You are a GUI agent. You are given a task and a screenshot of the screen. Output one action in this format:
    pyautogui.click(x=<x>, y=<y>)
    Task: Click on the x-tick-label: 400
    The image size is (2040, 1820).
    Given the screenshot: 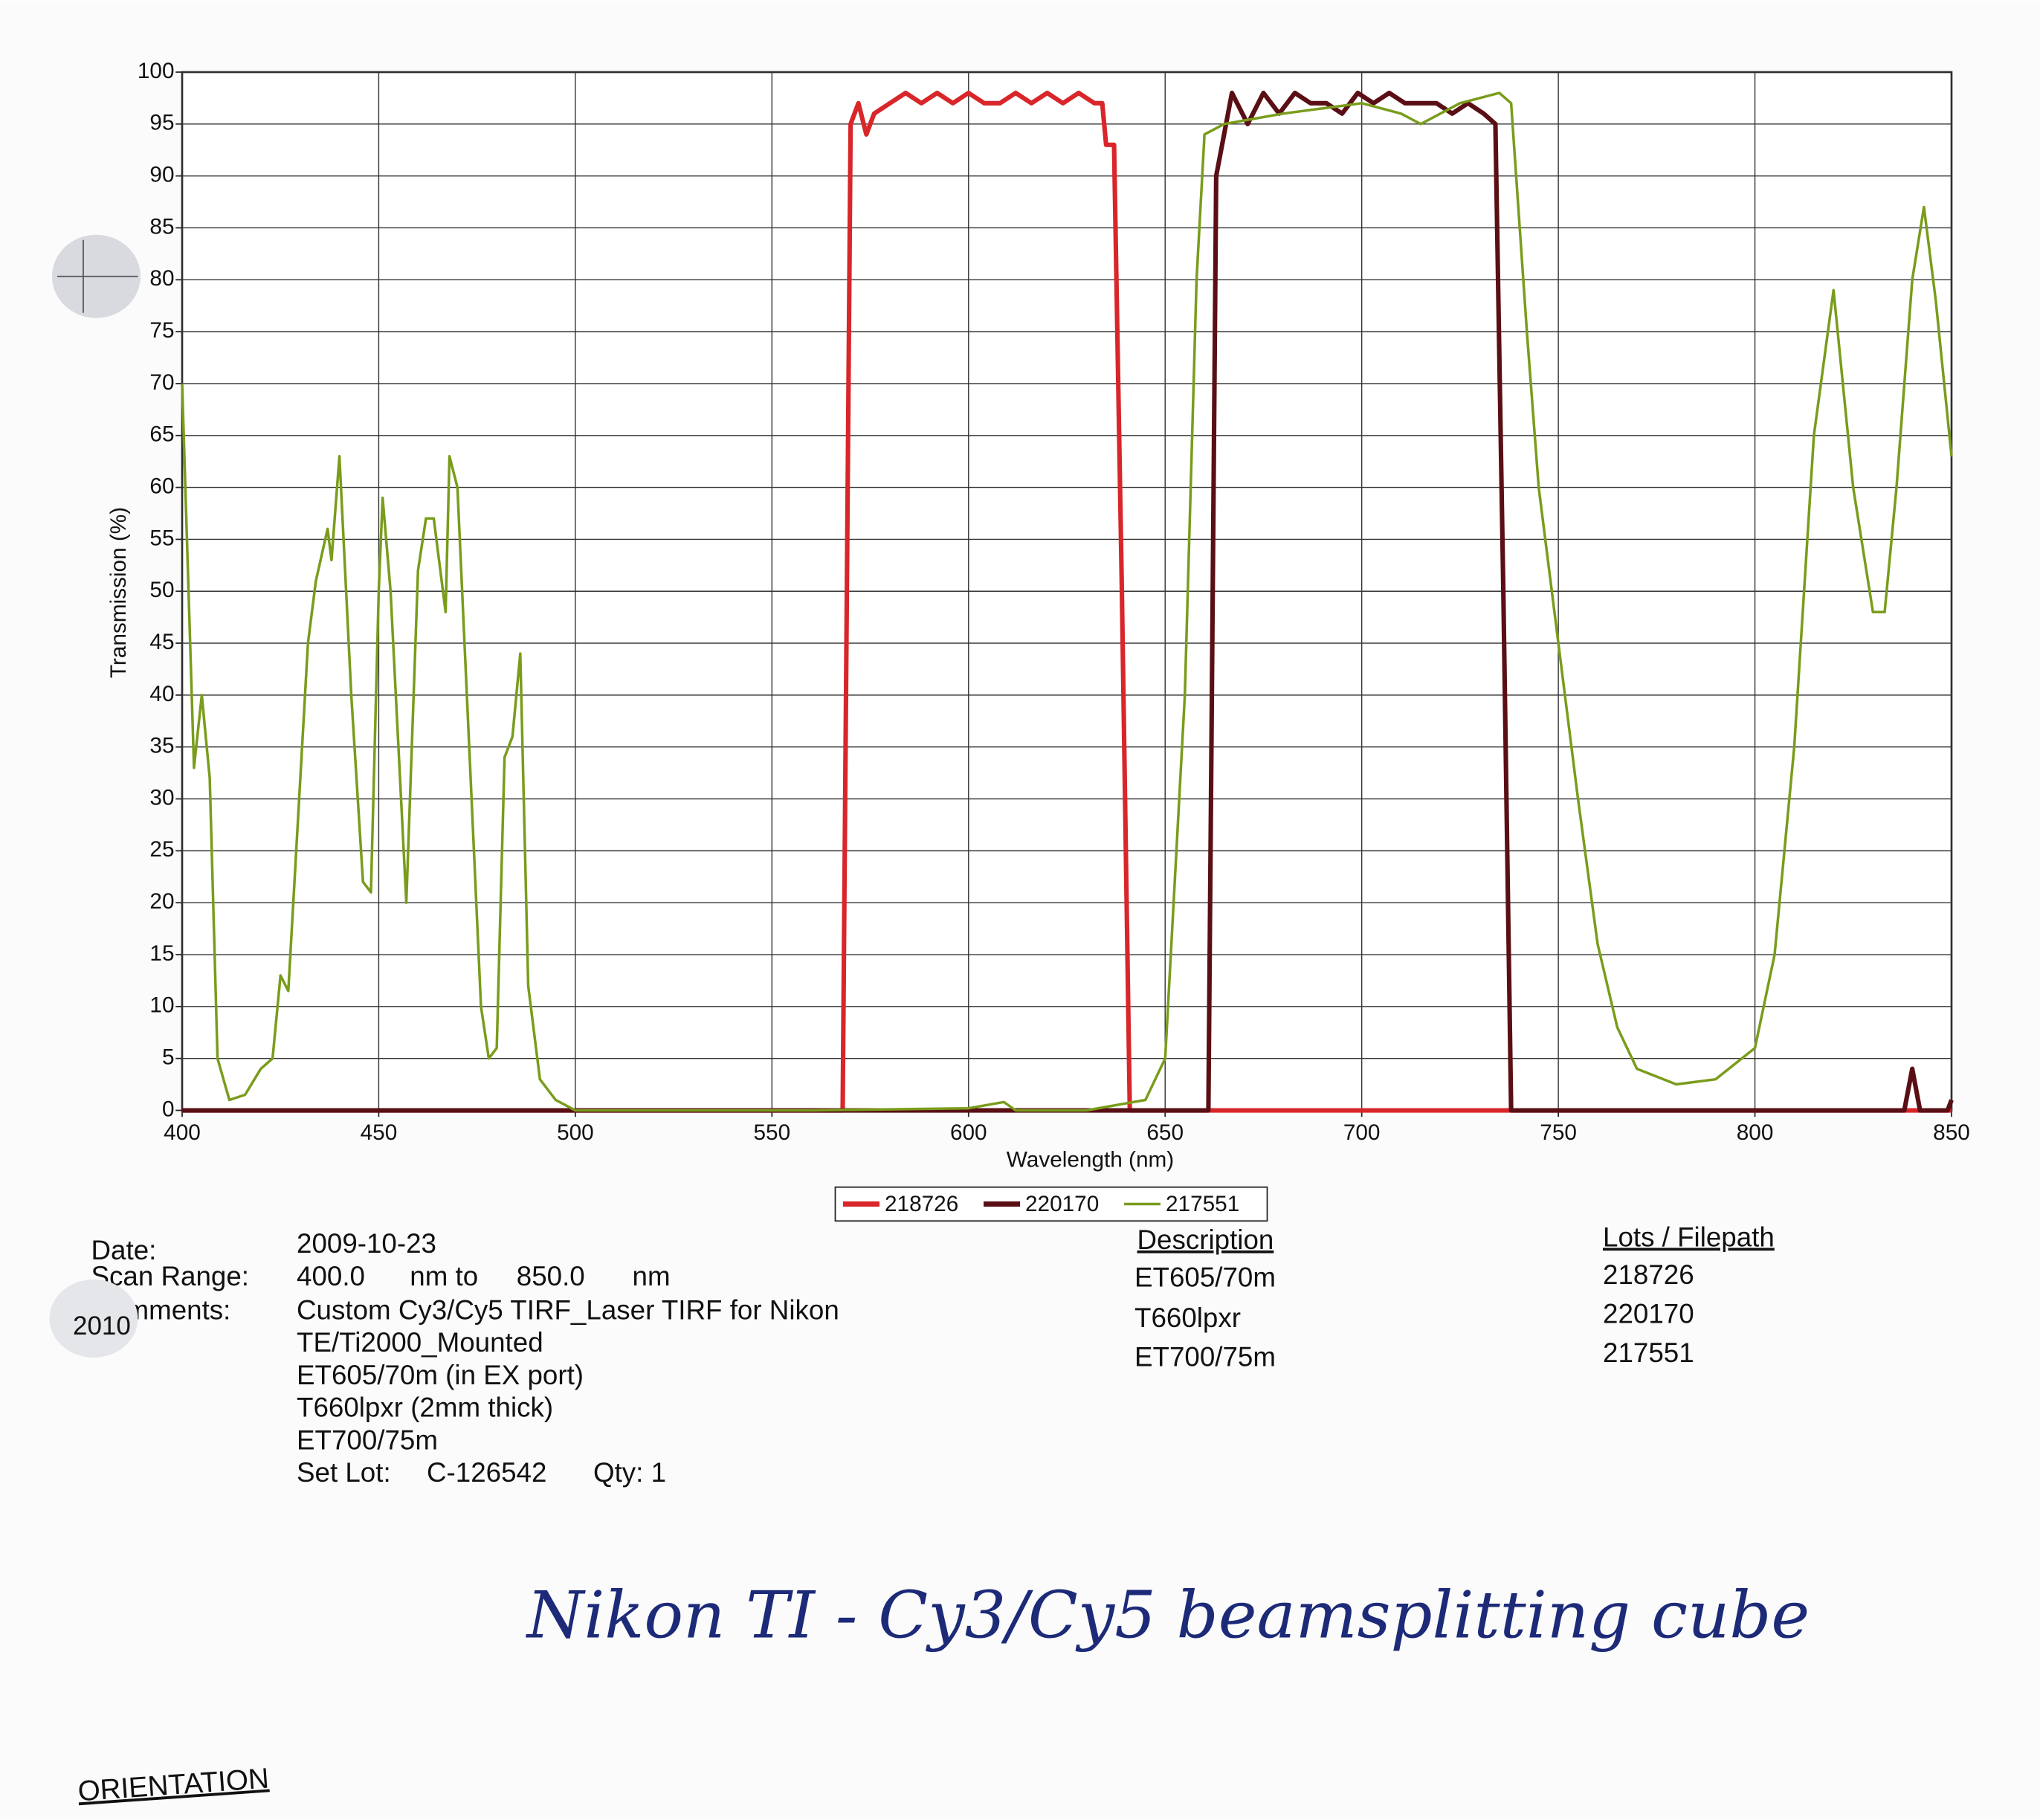 What is the action you would take?
    pyautogui.click(x=182, y=1132)
    